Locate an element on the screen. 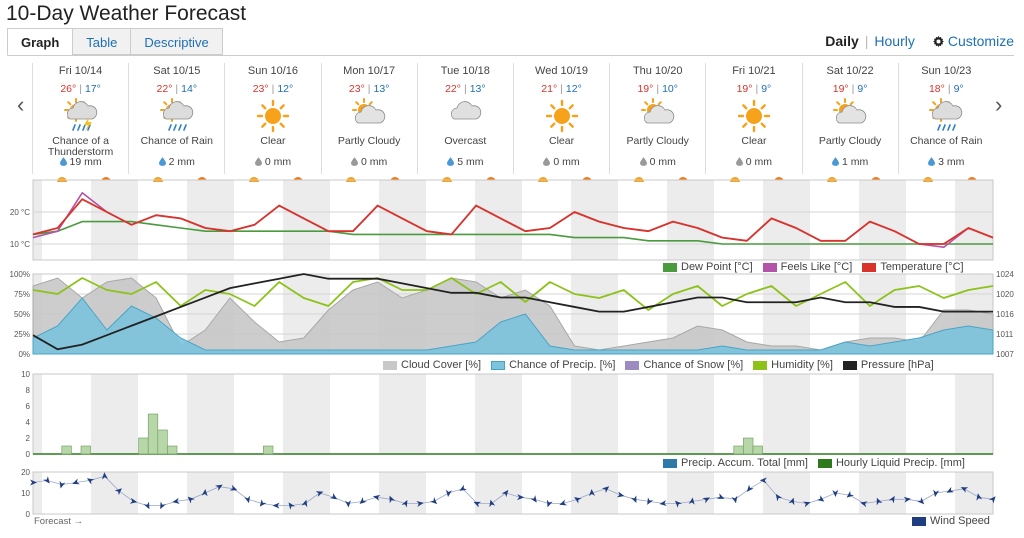  precip-night-bands is located at coordinates (513, 414).